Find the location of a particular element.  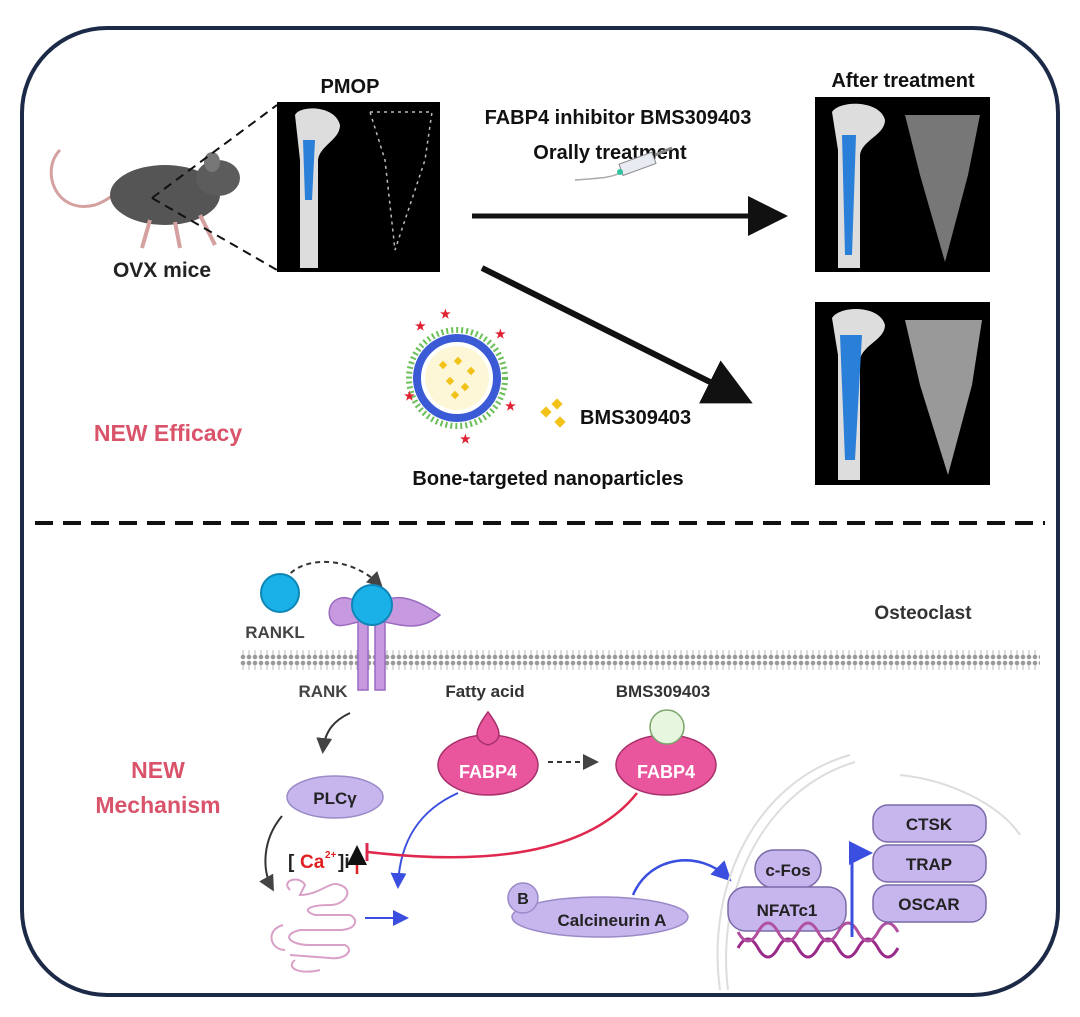

gene-ctsk-label: CTSK is located at coordinates (929, 824).